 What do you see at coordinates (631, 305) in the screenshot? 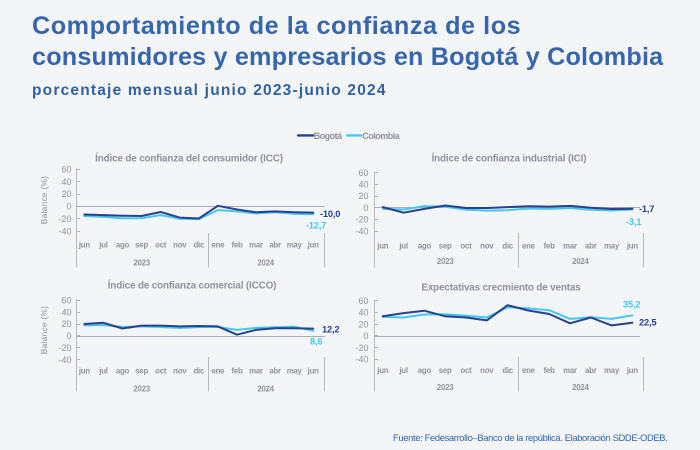
I see `svg-text: 35,2` at bounding box center [631, 305].